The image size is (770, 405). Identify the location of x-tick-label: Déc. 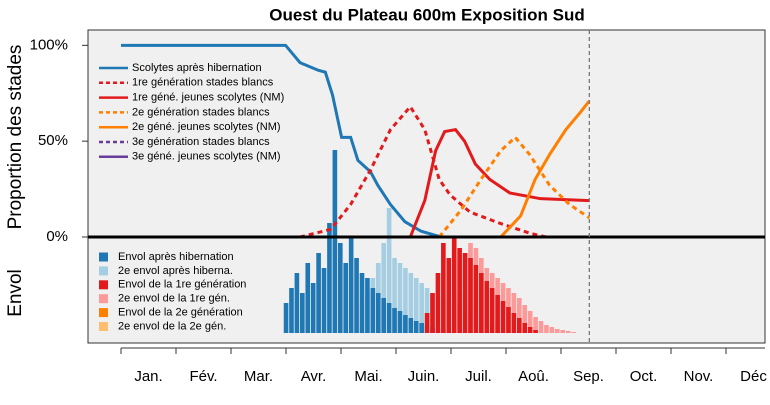
(753, 376).